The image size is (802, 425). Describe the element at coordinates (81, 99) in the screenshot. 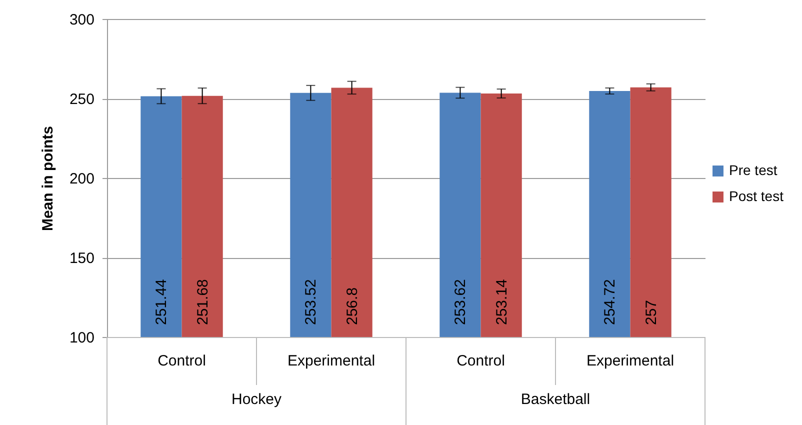

I see `y-tick-label: 250` at that location.